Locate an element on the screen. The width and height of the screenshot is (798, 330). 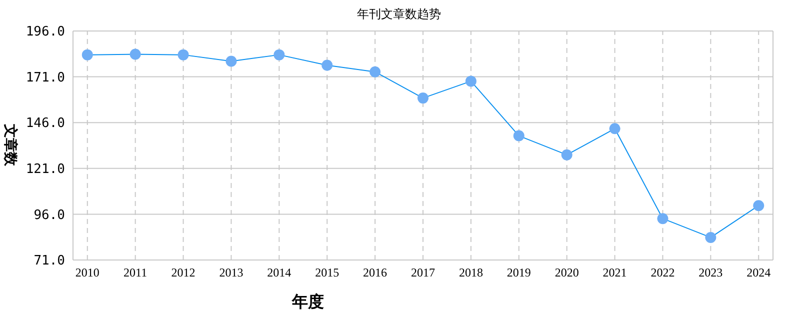
x-tick-label: 2016 is located at coordinates (375, 273).